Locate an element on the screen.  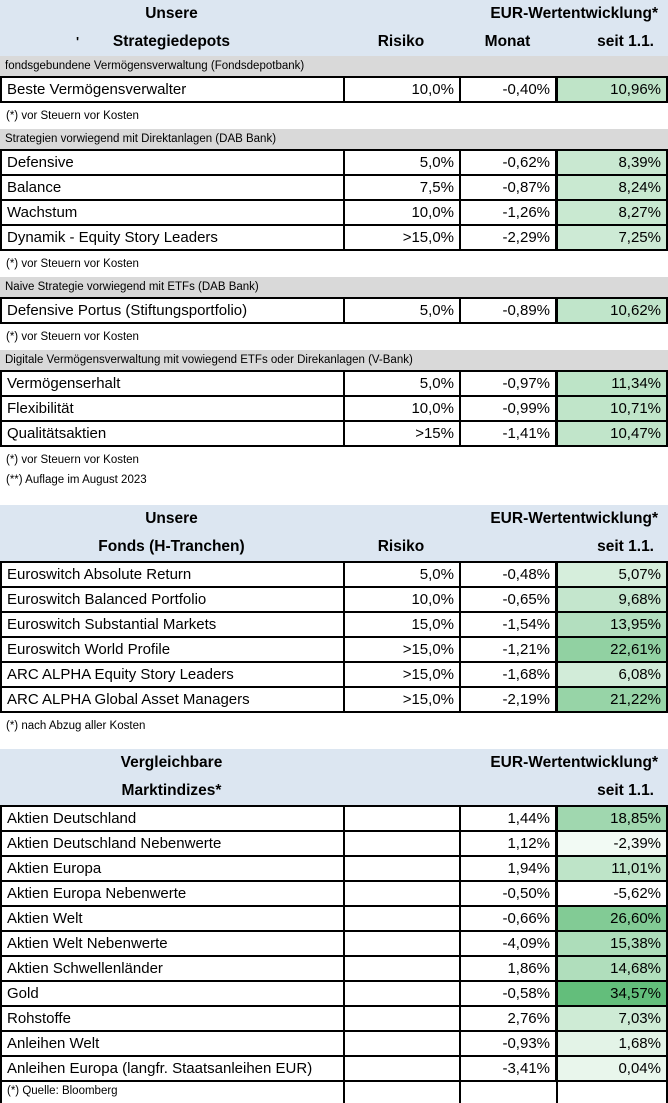
seit-value: 8,39% is located at coordinates (612, 162).